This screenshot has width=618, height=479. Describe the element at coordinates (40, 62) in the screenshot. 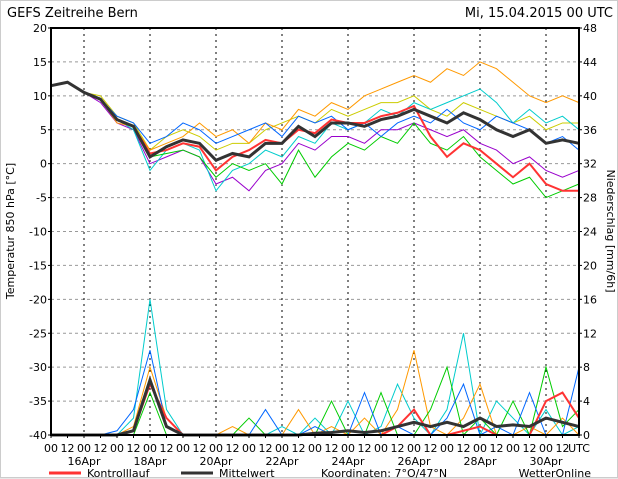

I see `y-tick-label: 15` at that location.